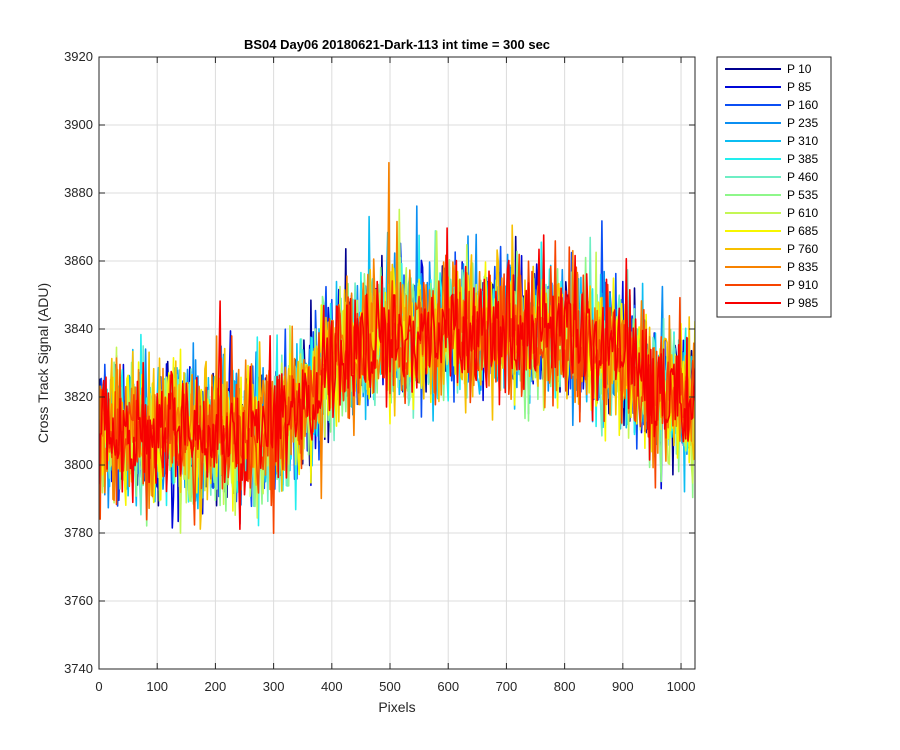 Image resolution: width=900 pixels, height=750 pixels. Describe the element at coordinates (43, 363) in the screenshot. I see `y-axis-label: Cross Track Signal (ADU)` at that location.